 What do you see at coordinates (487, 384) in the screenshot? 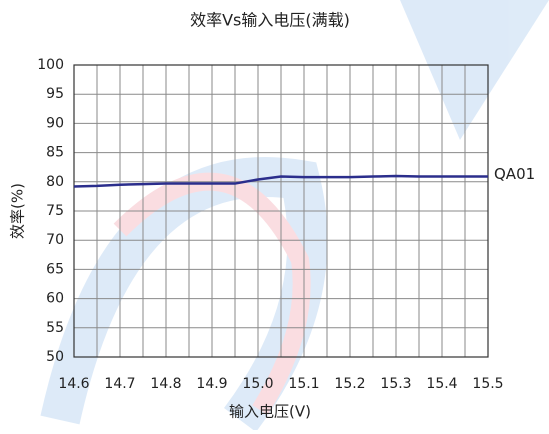
I see `x-tick-label: 15.5` at bounding box center [487, 384].